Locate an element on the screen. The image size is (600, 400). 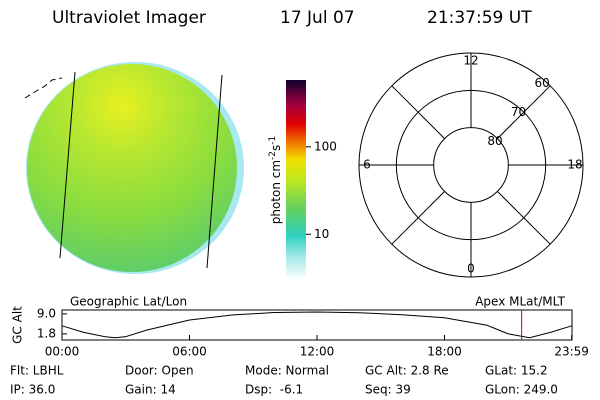
orbit-right-title: Apex MLat/MLT is located at coordinates (520, 302).